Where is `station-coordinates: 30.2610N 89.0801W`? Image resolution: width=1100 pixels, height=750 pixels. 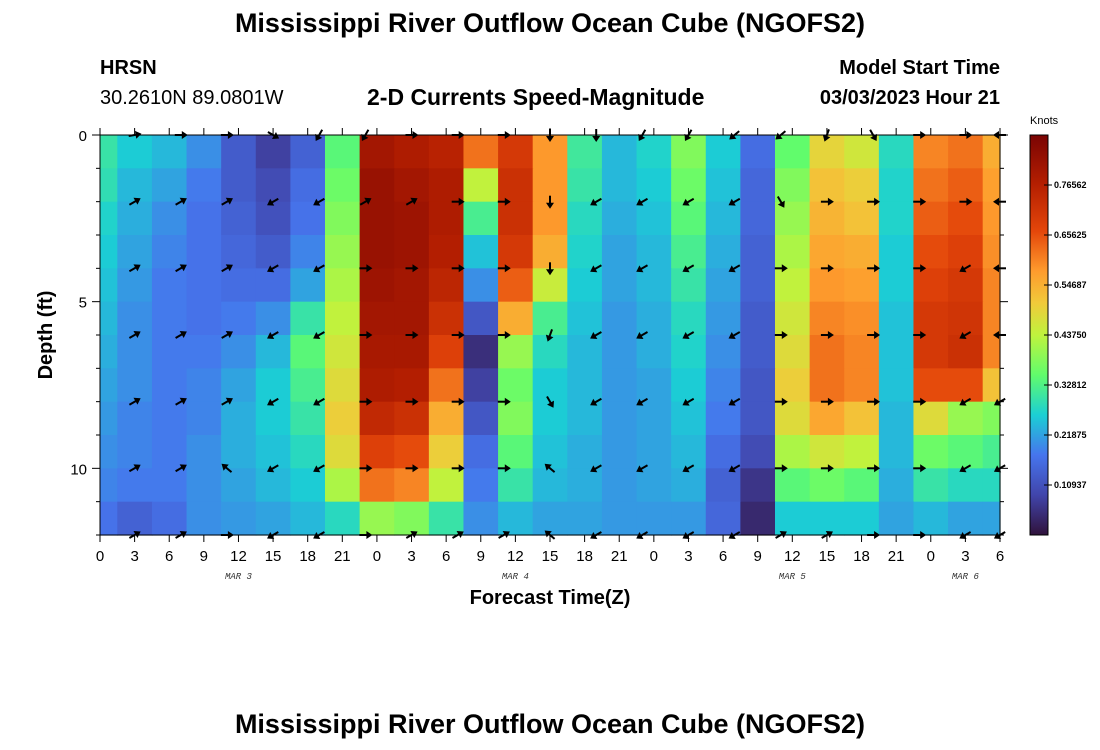
station-coordinates: 30.2610N 89.0801W is located at coordinates (192, 98).